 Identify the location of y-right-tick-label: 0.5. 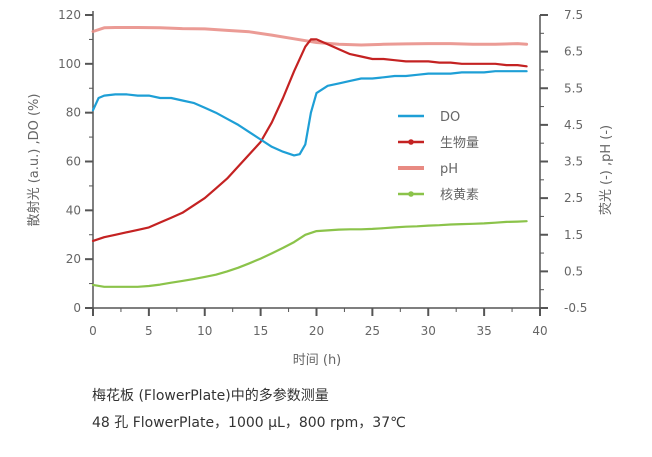
(573, 271).